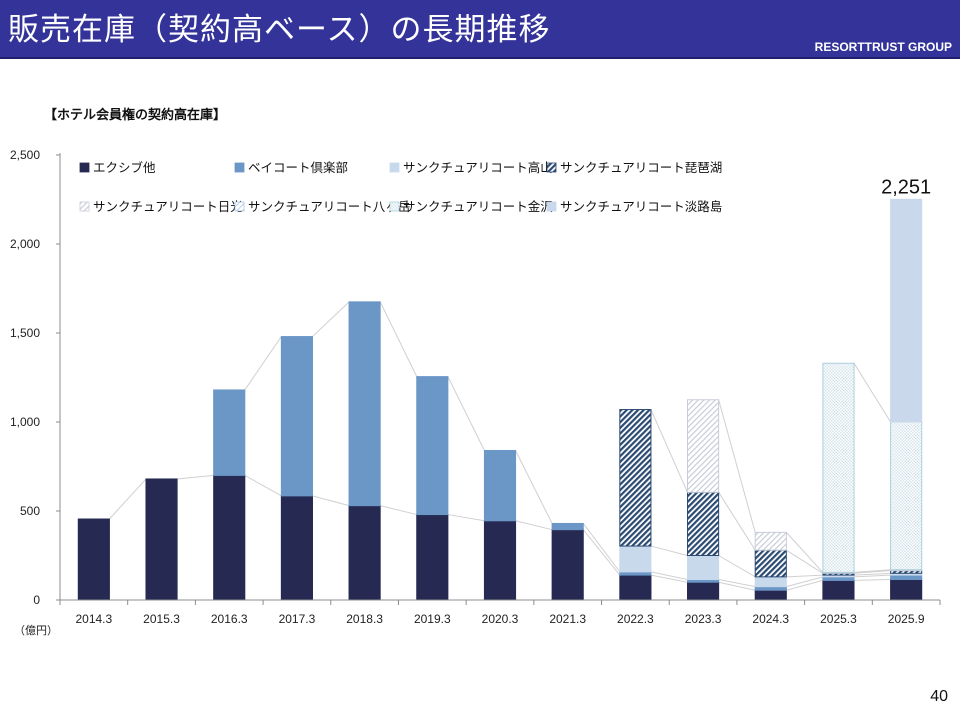 This screenshot has width=960, height=720. I want to click on legend-label: エクシブ他, so click(124, 167).